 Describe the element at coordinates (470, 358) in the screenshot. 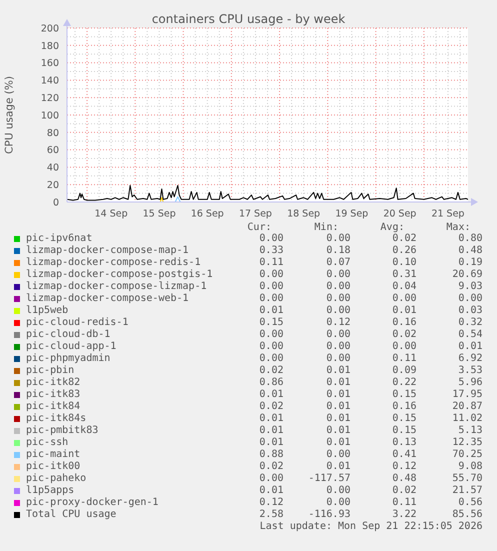

I see `text: 6.92` at that location.